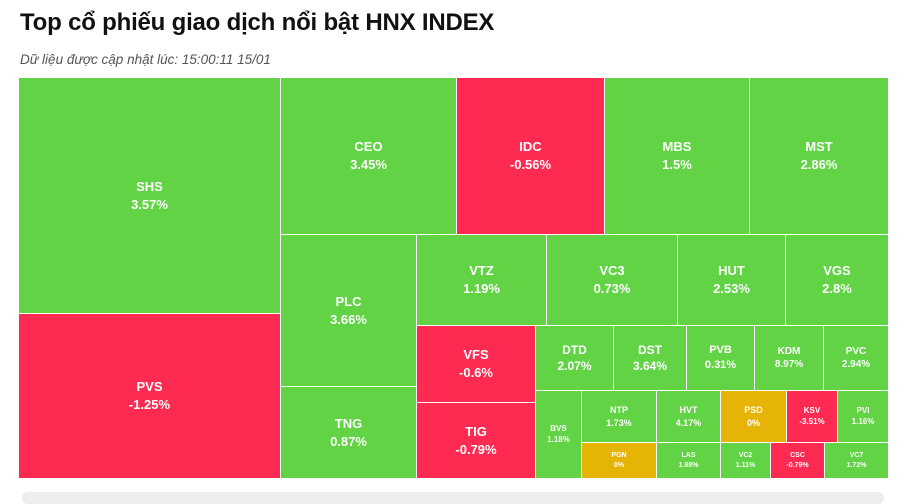 This screenshot has width=910, height=504. I want to click on tile-symbol: TNG, so click(348, 423).